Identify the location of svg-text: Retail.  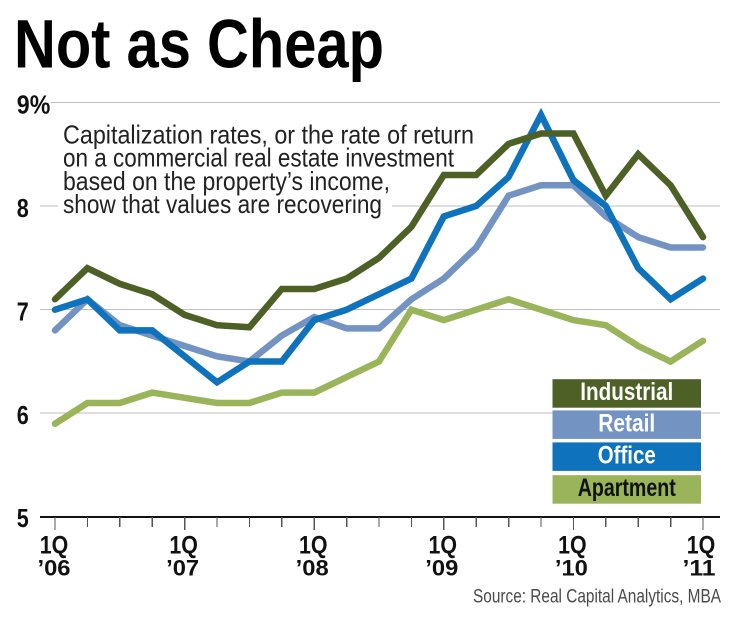
(626, 423).